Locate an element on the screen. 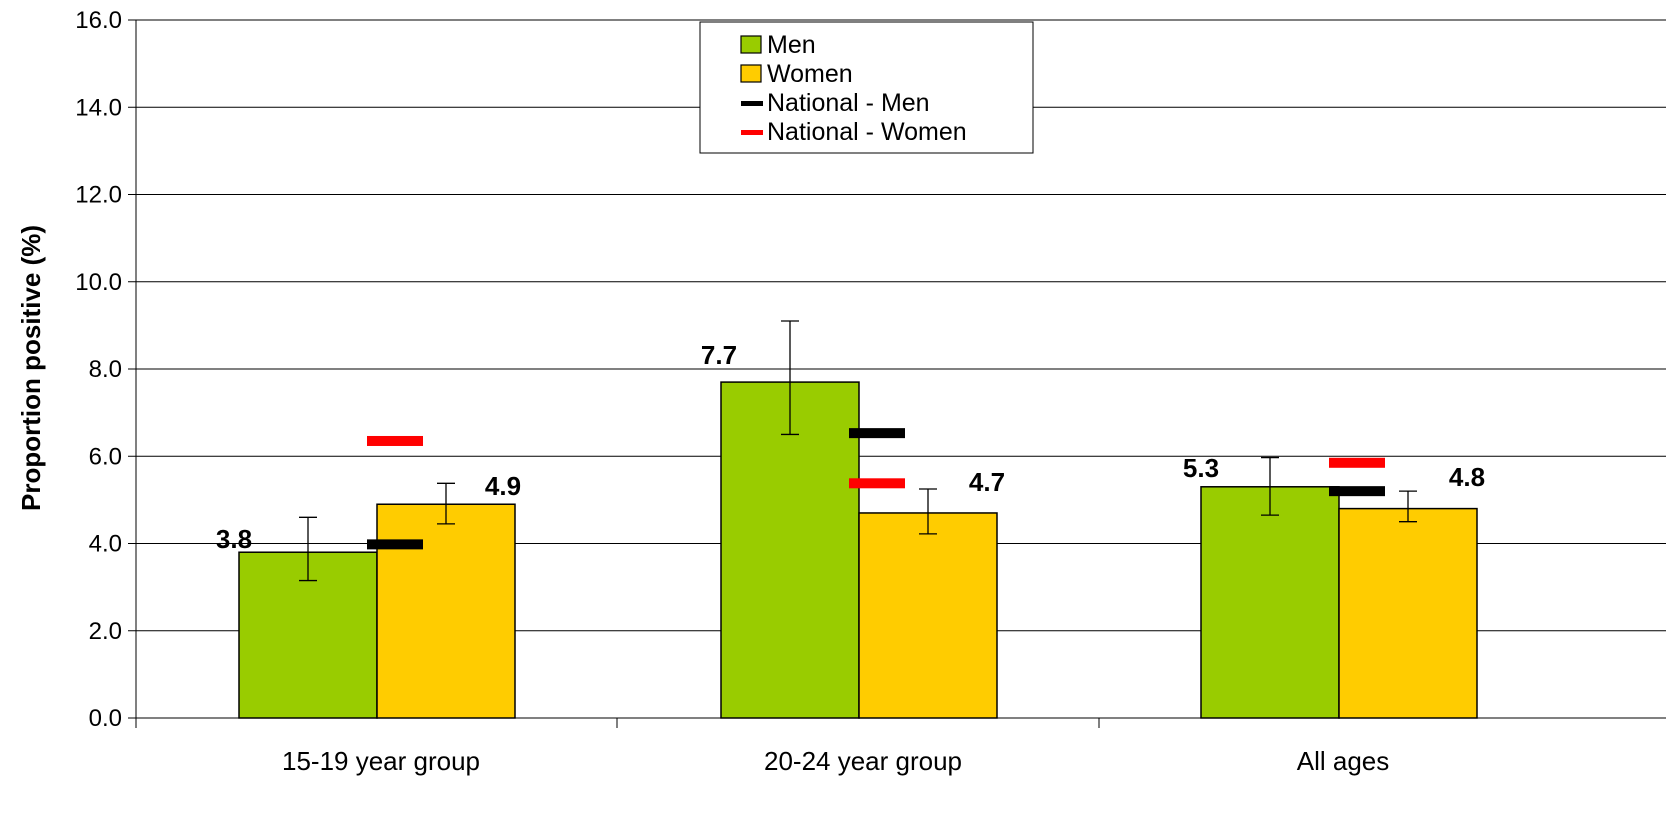 Image resolution: width=1671 pixels, height=828 pixels. y-tick-label: 4.0 is located at coordinates (105, 544).